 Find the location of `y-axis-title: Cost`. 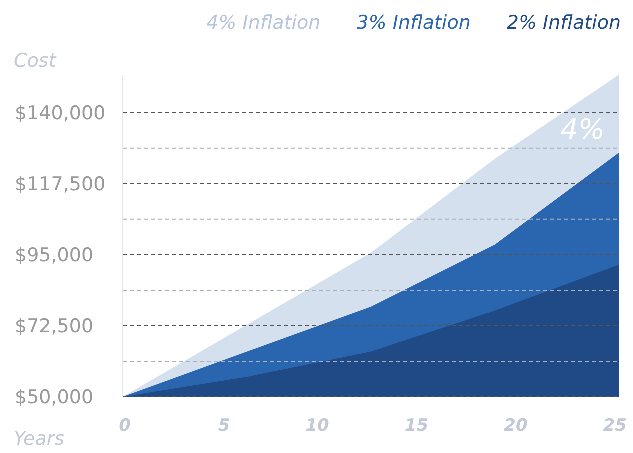

y-axis-title: Cost is located at coordinates (35, 61).